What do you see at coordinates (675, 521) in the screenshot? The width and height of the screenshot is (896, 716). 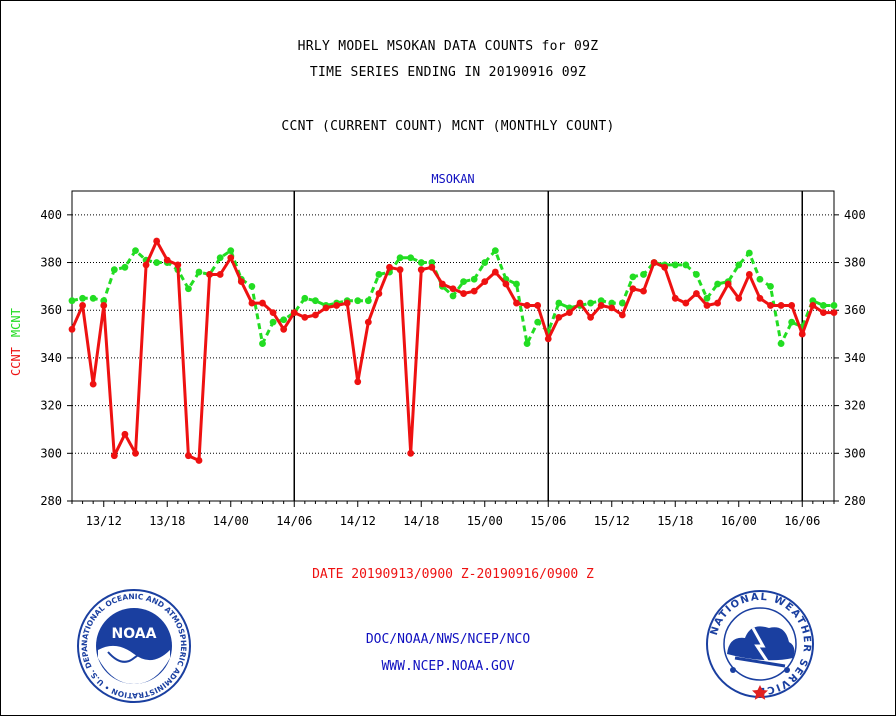 I see `x-tick-label: 15/18` at bounding box center [675, 521].